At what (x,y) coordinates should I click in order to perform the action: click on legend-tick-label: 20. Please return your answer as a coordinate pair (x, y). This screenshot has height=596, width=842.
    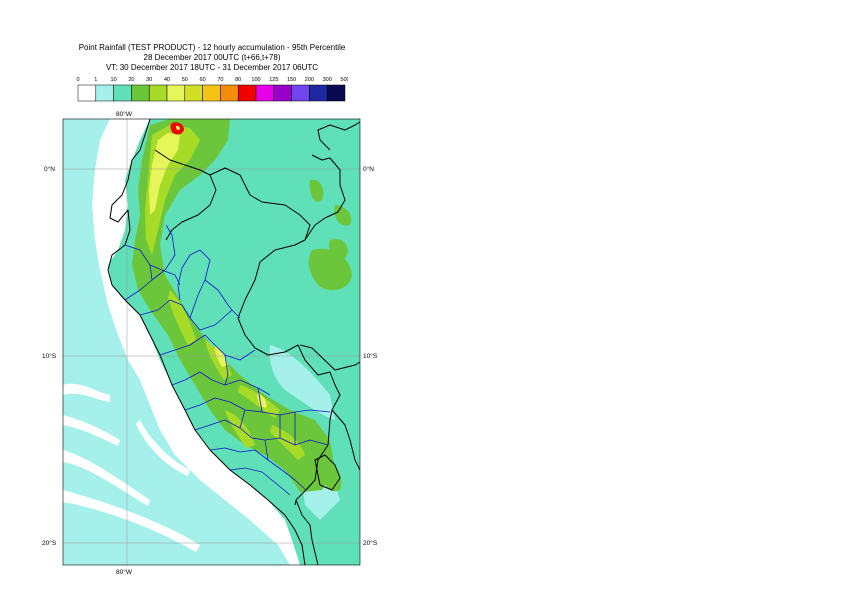
    Looking at the image, I should click on (131, 80).